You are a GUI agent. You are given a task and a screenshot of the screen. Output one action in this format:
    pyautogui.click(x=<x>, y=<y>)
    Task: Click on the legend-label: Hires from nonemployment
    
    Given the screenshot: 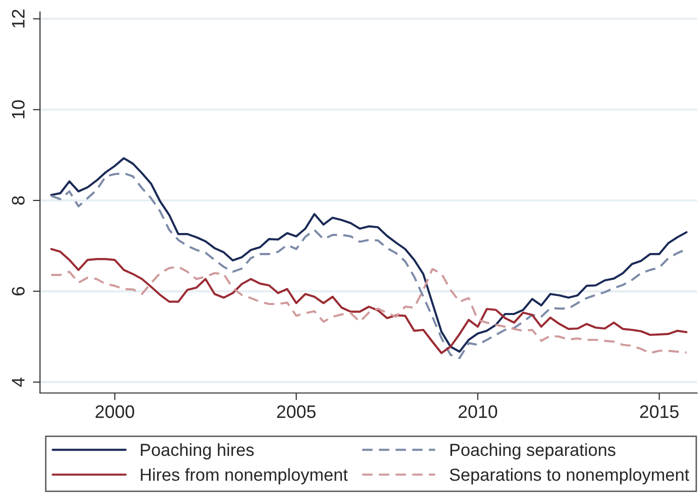 What is the action you would take?
    pyautogui.click(x=244, y=476)
    